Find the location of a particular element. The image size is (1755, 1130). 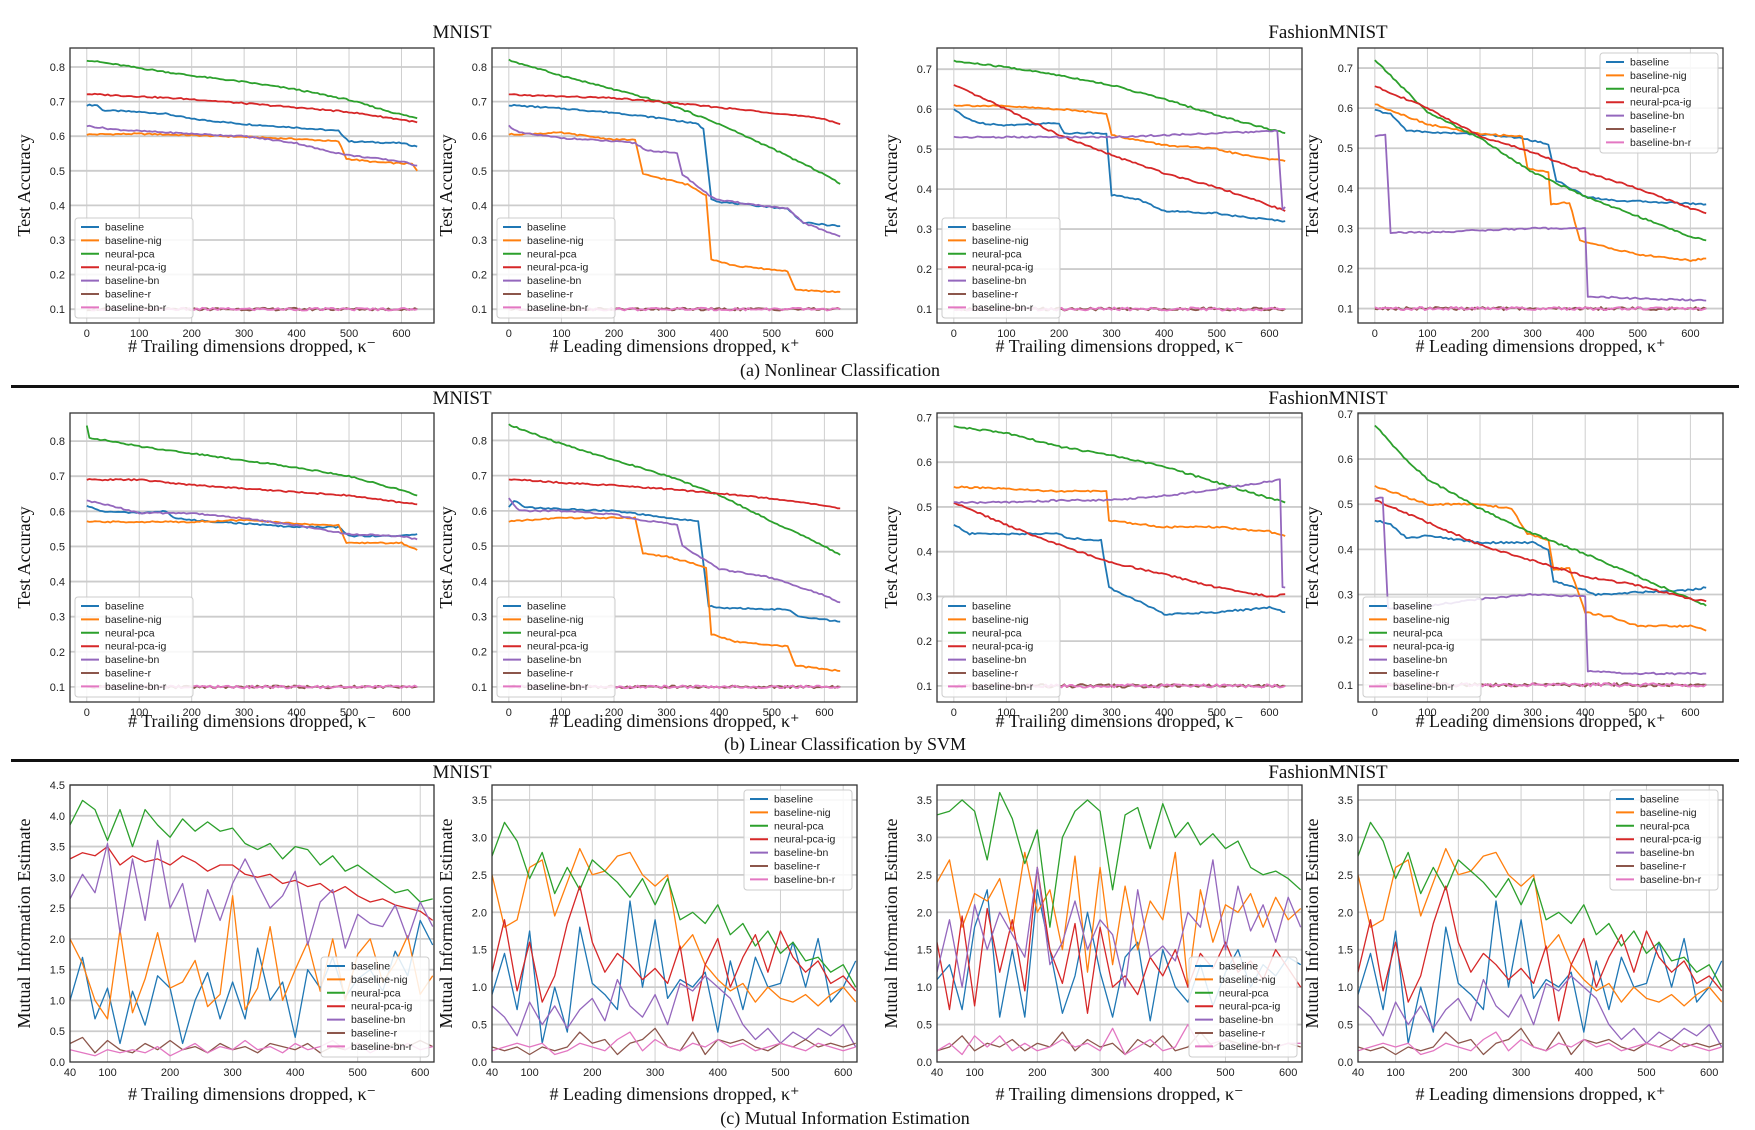

y-tick-label: 3.5 is located at coordinates (1345, 801).